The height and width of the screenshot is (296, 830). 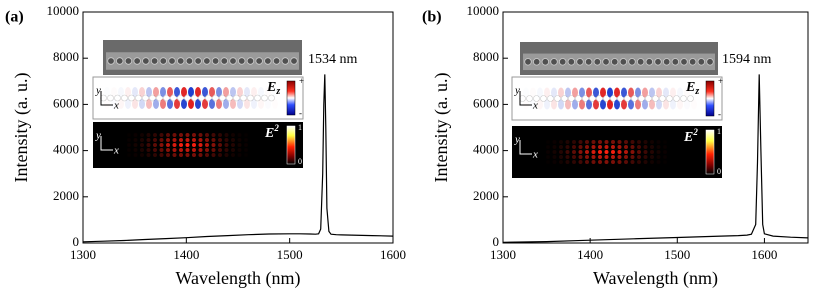 I want to click on e2-map, so click(x=617, y=152).